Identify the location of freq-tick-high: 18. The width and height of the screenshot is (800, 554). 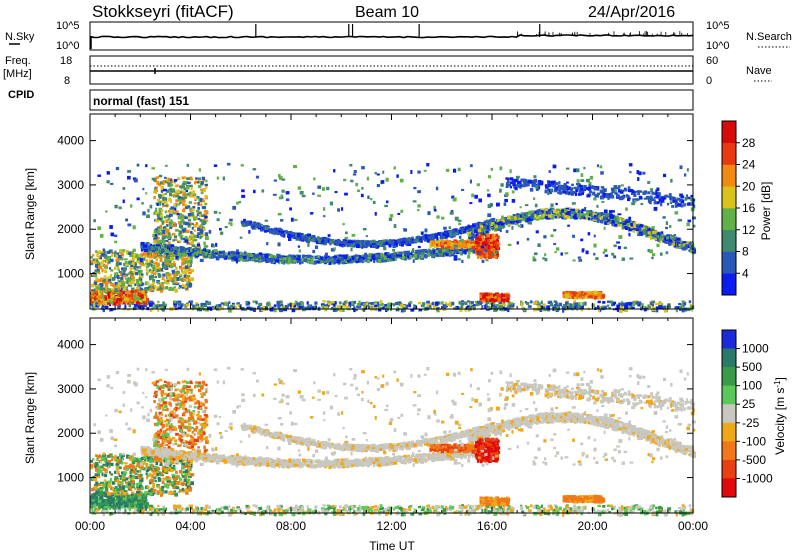
(66, 61).